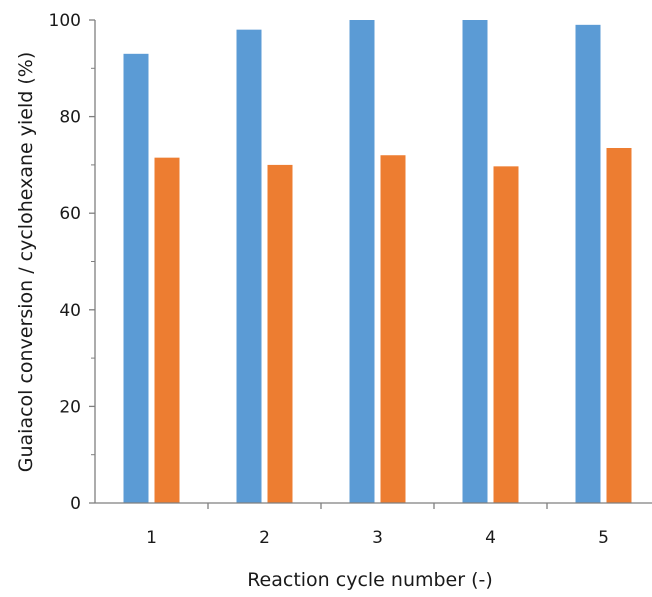 The height and width of the screenshot is (597, 652). What do you see at coordinates (264, 538) in the screenshot?
I see `x-tick-label: 2` at bounding box center [264, 538].